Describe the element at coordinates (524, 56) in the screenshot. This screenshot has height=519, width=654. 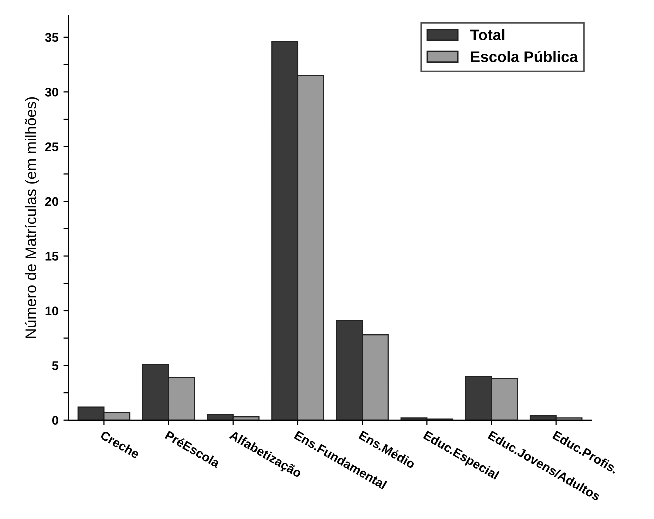
I see `legend-label: Escola Pública` at that location.